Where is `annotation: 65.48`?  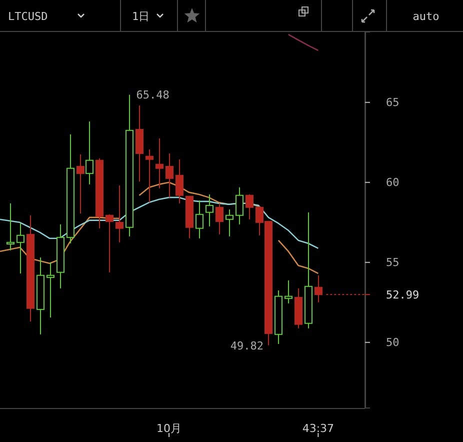
annotation: 65.48 is located at coordinates (153, 95).